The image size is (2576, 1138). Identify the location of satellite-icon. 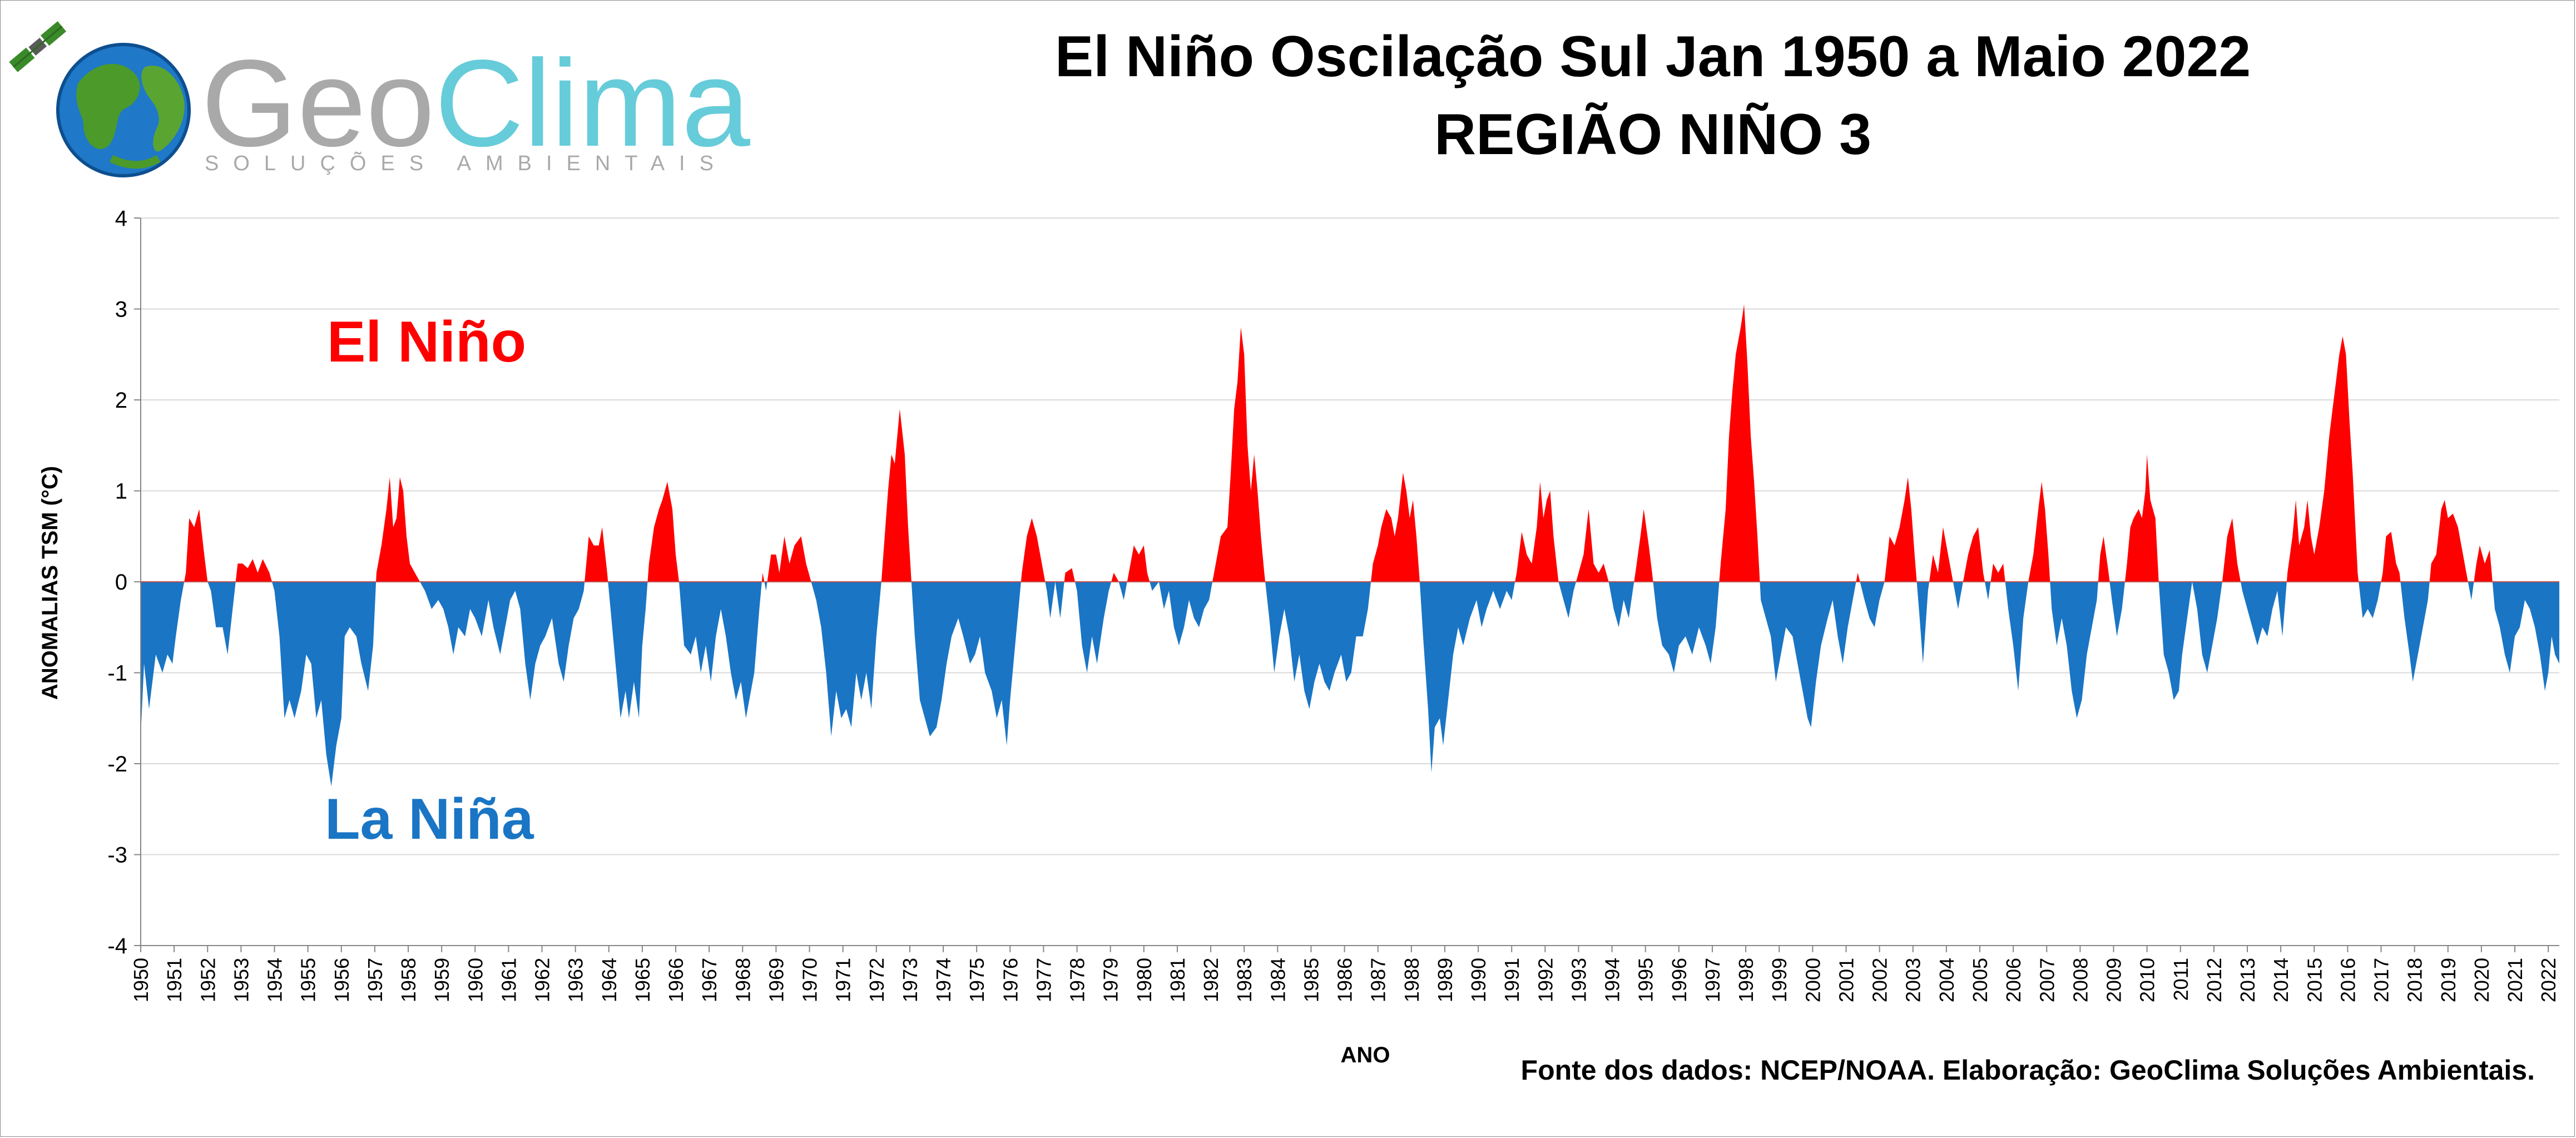
(38, 46).